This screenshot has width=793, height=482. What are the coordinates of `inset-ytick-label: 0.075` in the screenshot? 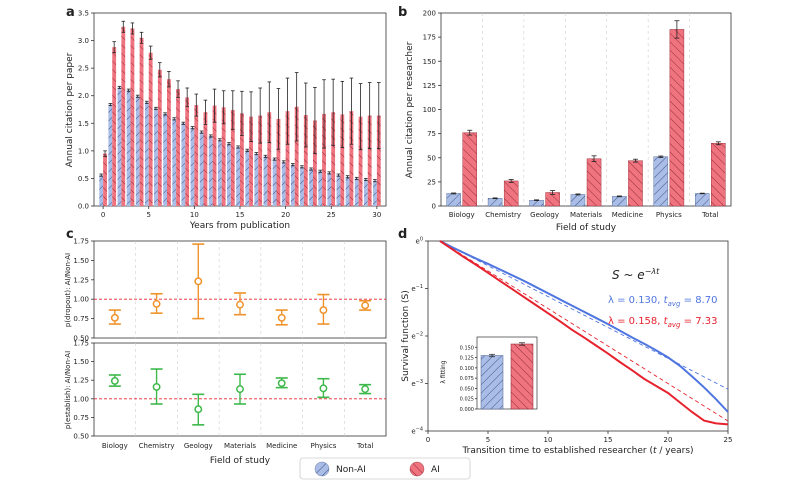 It's located at (467, 379).